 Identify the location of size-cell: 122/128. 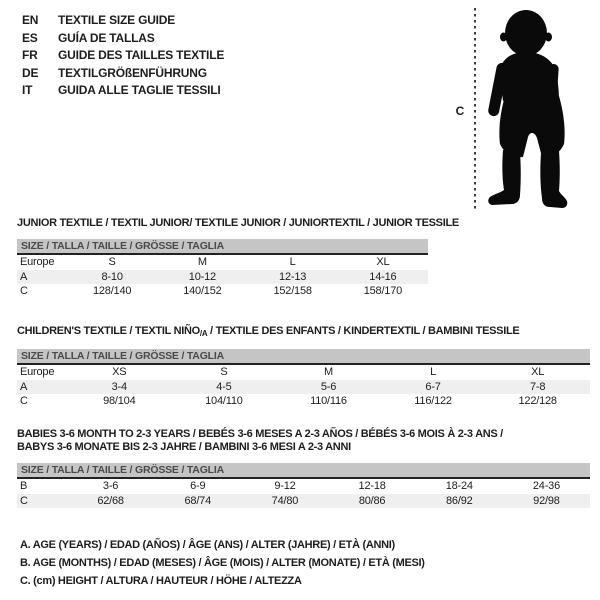
(537, 401).